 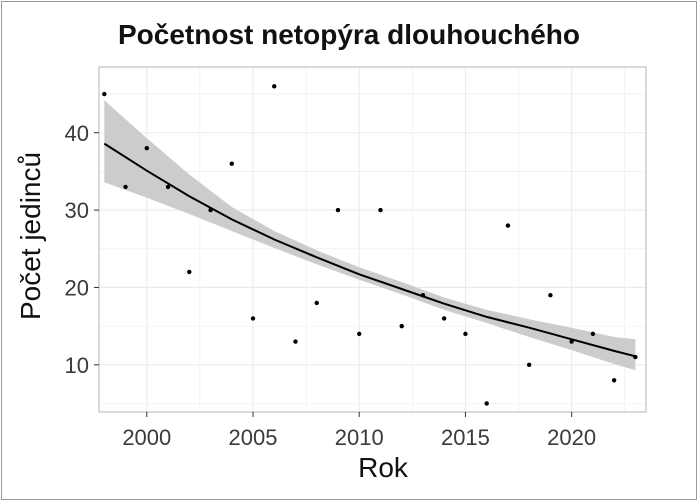 I want to click on x-tick-label: 2000, so click(x=146, y=437).